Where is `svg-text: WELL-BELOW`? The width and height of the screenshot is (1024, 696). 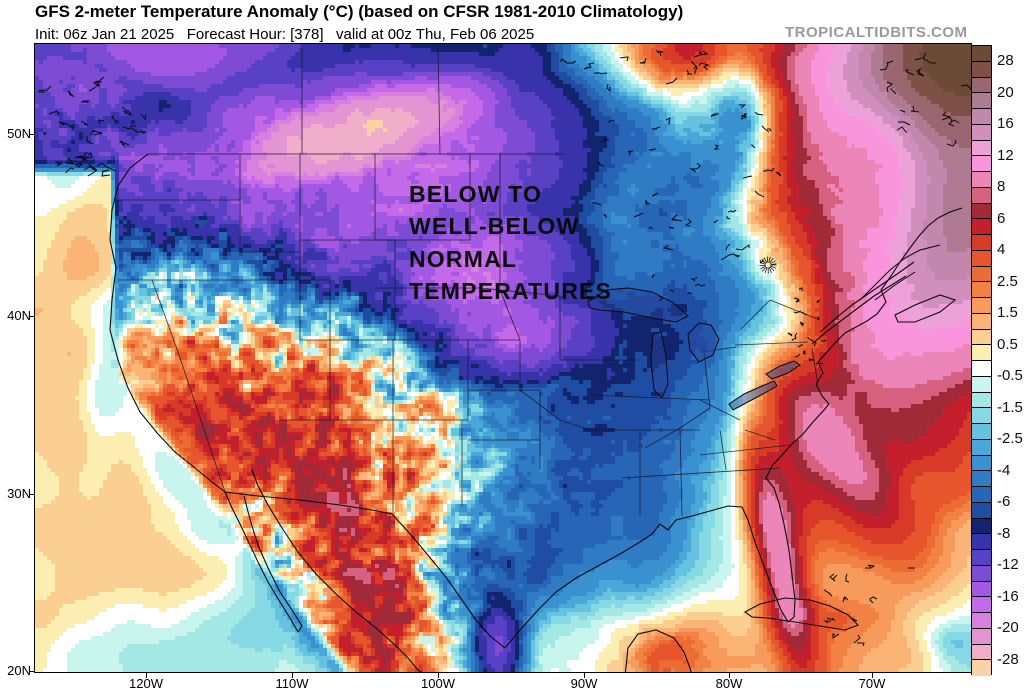 svg-text: WELL-BELOW is located at coordinates (494, 226).